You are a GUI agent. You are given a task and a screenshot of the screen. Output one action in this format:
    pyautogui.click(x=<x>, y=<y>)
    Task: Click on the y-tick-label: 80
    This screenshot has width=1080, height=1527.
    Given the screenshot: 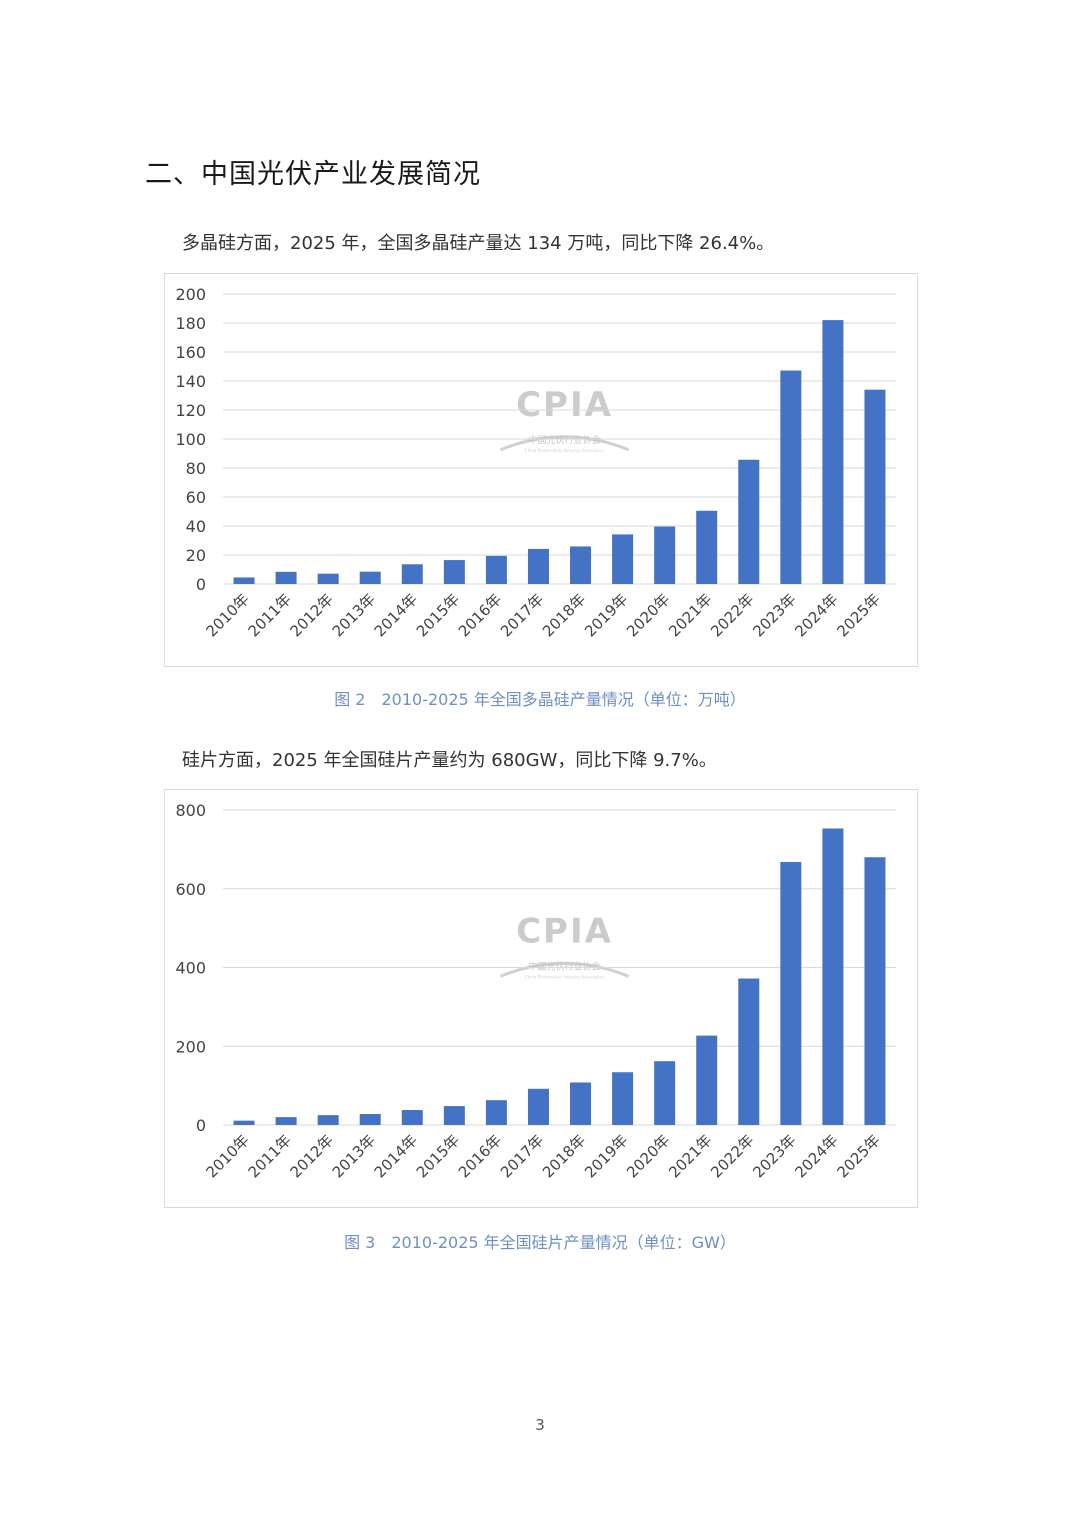 What is the action you would take?
    pyautogui.click(x=196, y=468)
    